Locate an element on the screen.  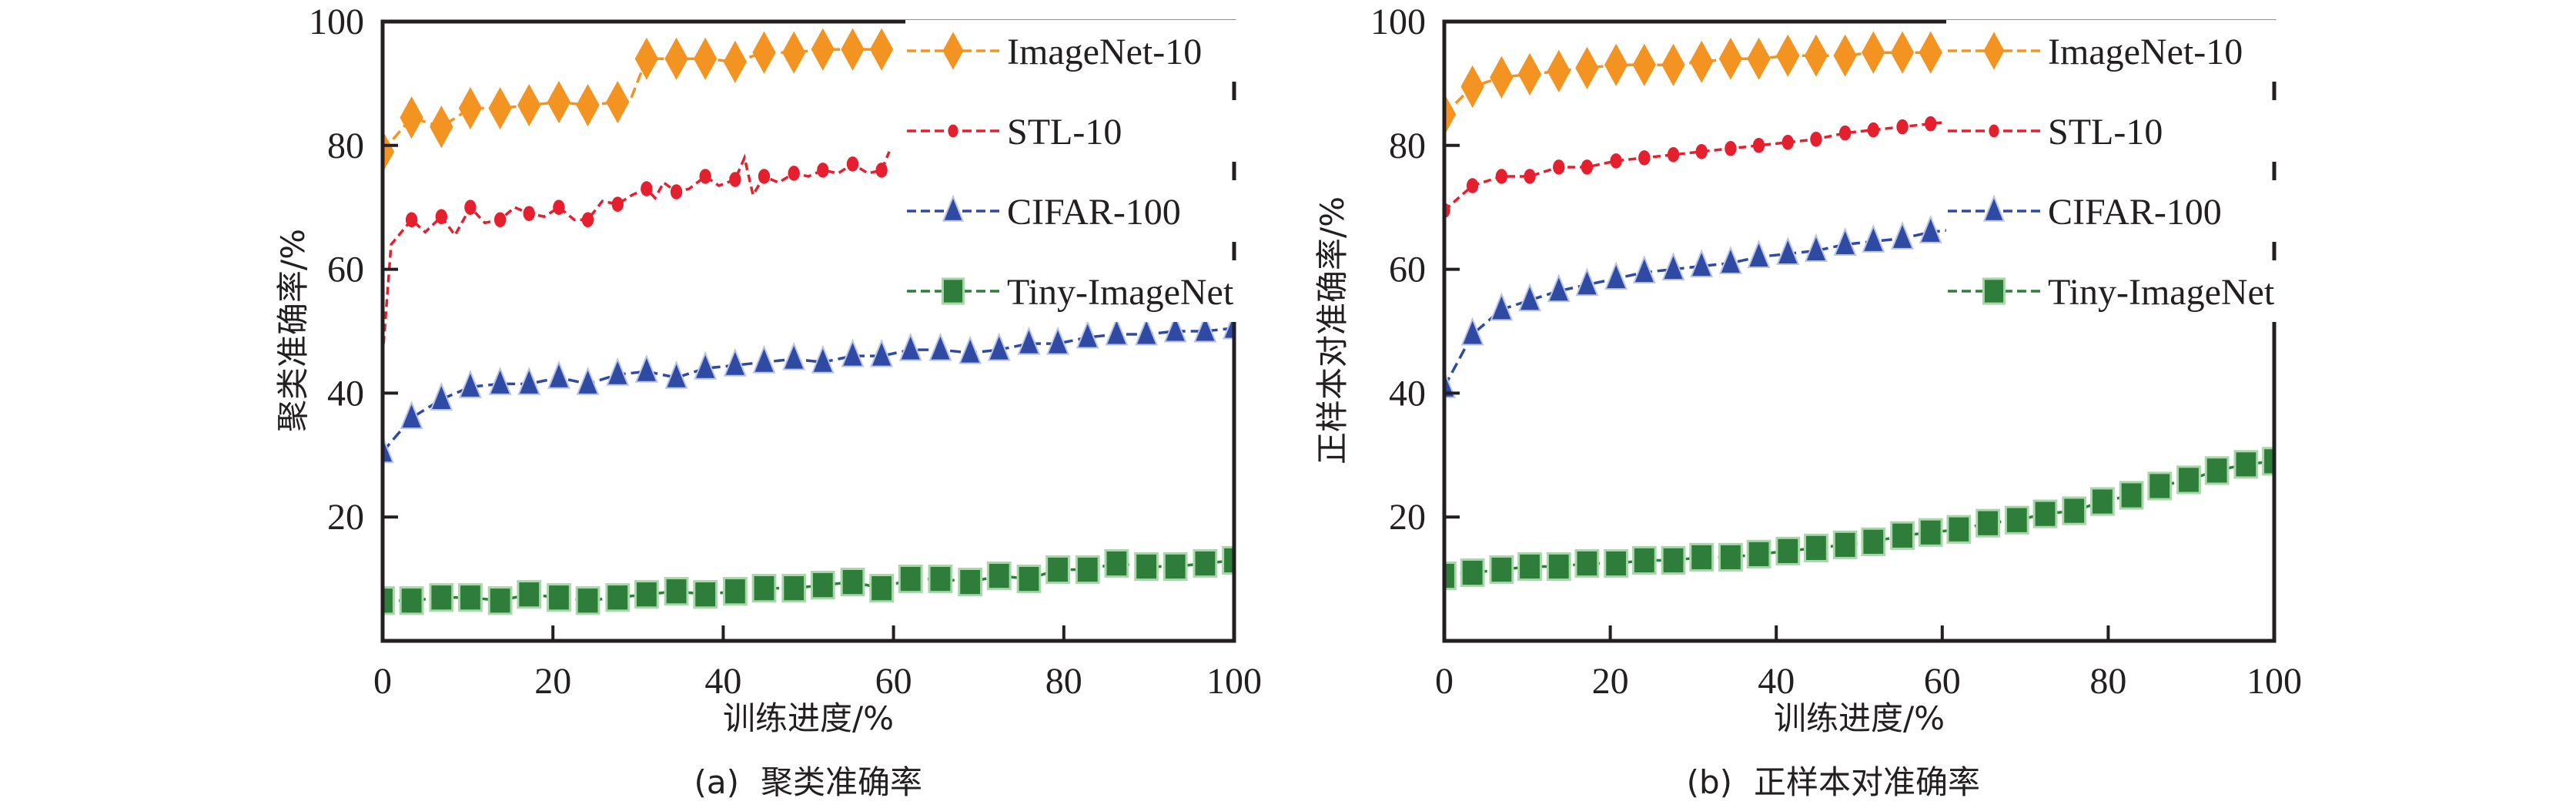
legend-item: STL-10 is located at coordinates (2115, 131).